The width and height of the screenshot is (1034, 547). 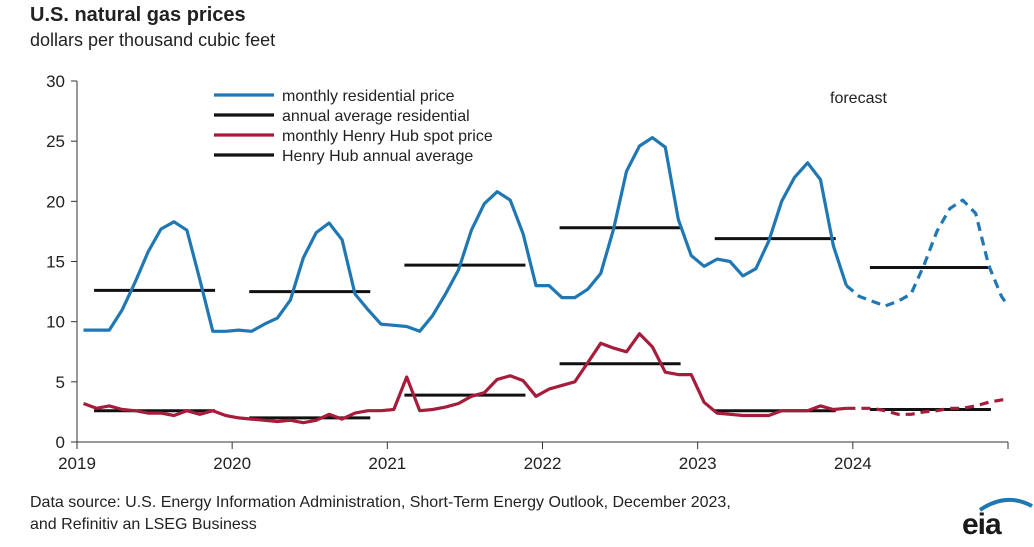 I want to click on y-tick-label: 15, so click(x=55, y=262).